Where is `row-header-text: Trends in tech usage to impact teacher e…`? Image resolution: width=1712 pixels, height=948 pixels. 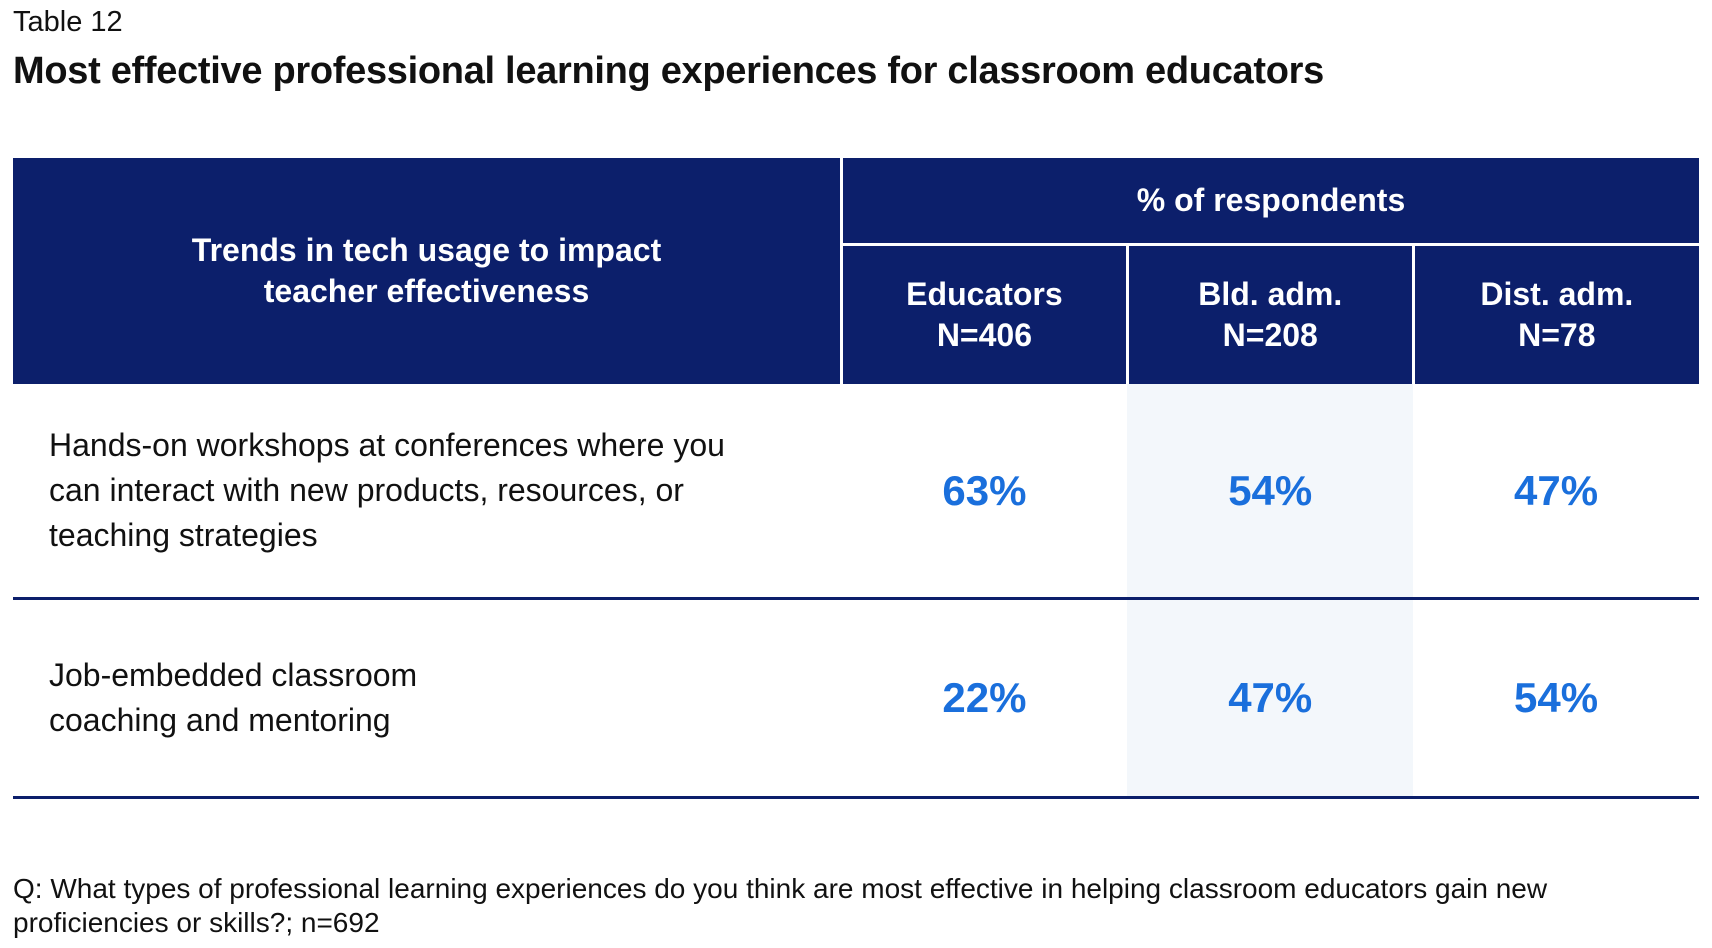
row-header-text: Trends in tech usage to impact teacher e… is located at coordinates (426, 270).